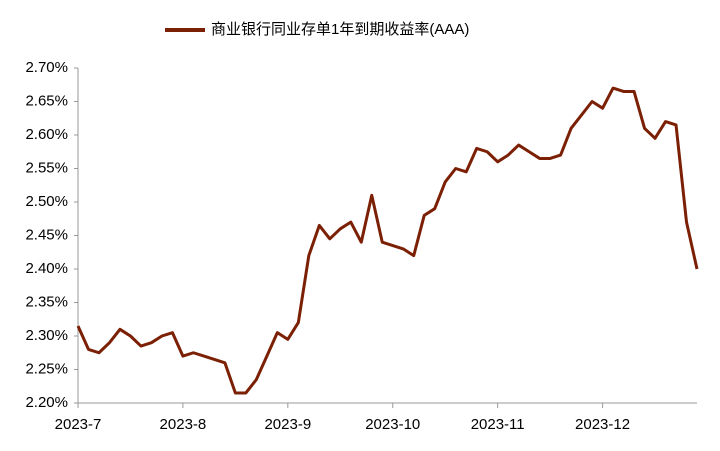 This screenshot has height=451, width=720. Describe the element at coordinates (46, 335) in the screenshot. I see `y-tick-label: 2.30%` at that location.